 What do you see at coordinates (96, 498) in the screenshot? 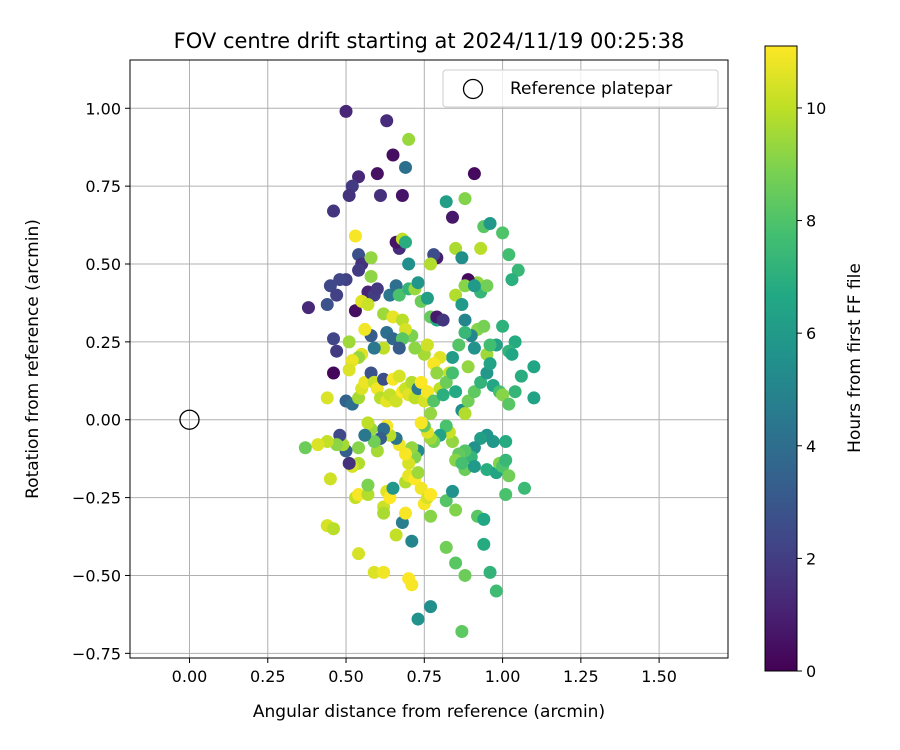
I see `y-tick-label: −0.25` at bounding box center [96, 498].